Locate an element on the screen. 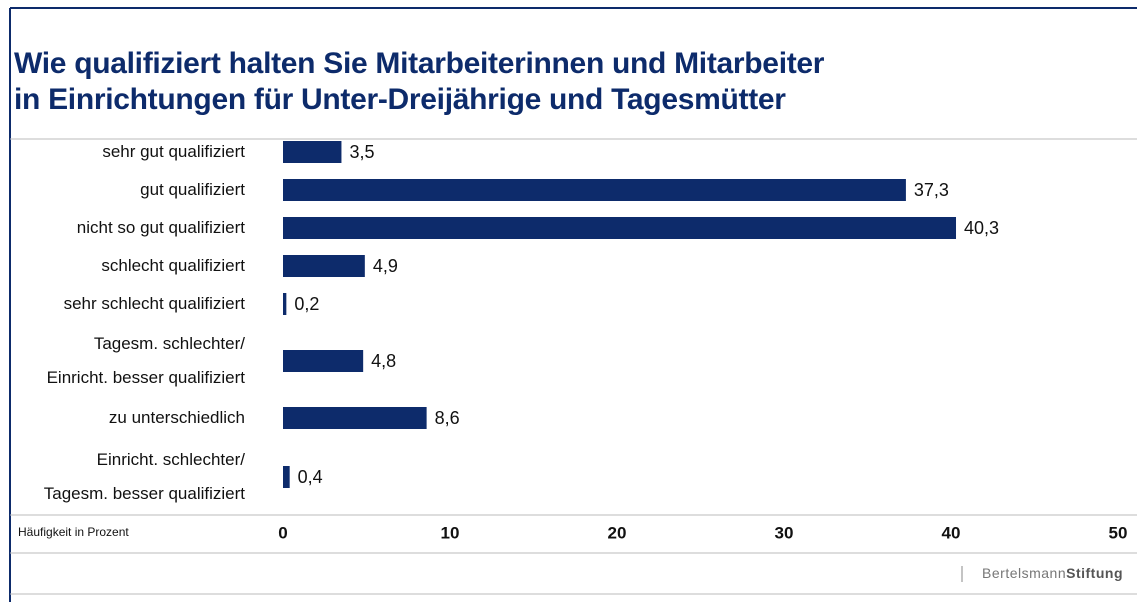 Image resolution: width=1137 pixels, height=602 pixels. x-tick-label: 30 is located at coordinates (784, 532).